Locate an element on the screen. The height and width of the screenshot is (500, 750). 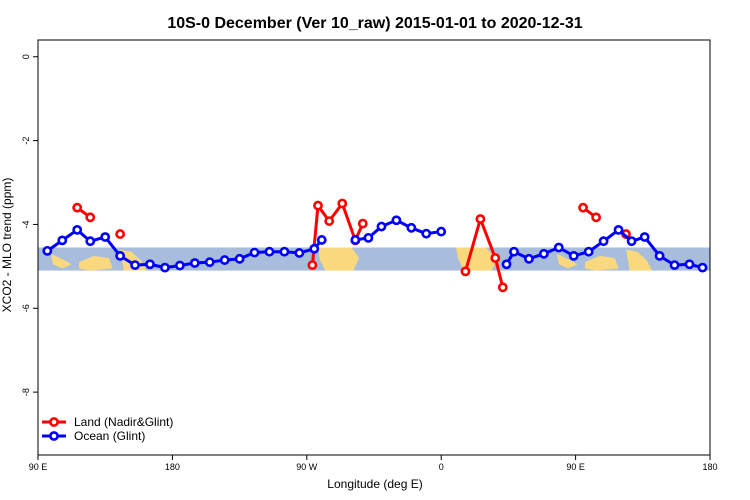
x-axis: 90 E 180 90 W 0 90 E 180 is located at coordinates (373, 463).